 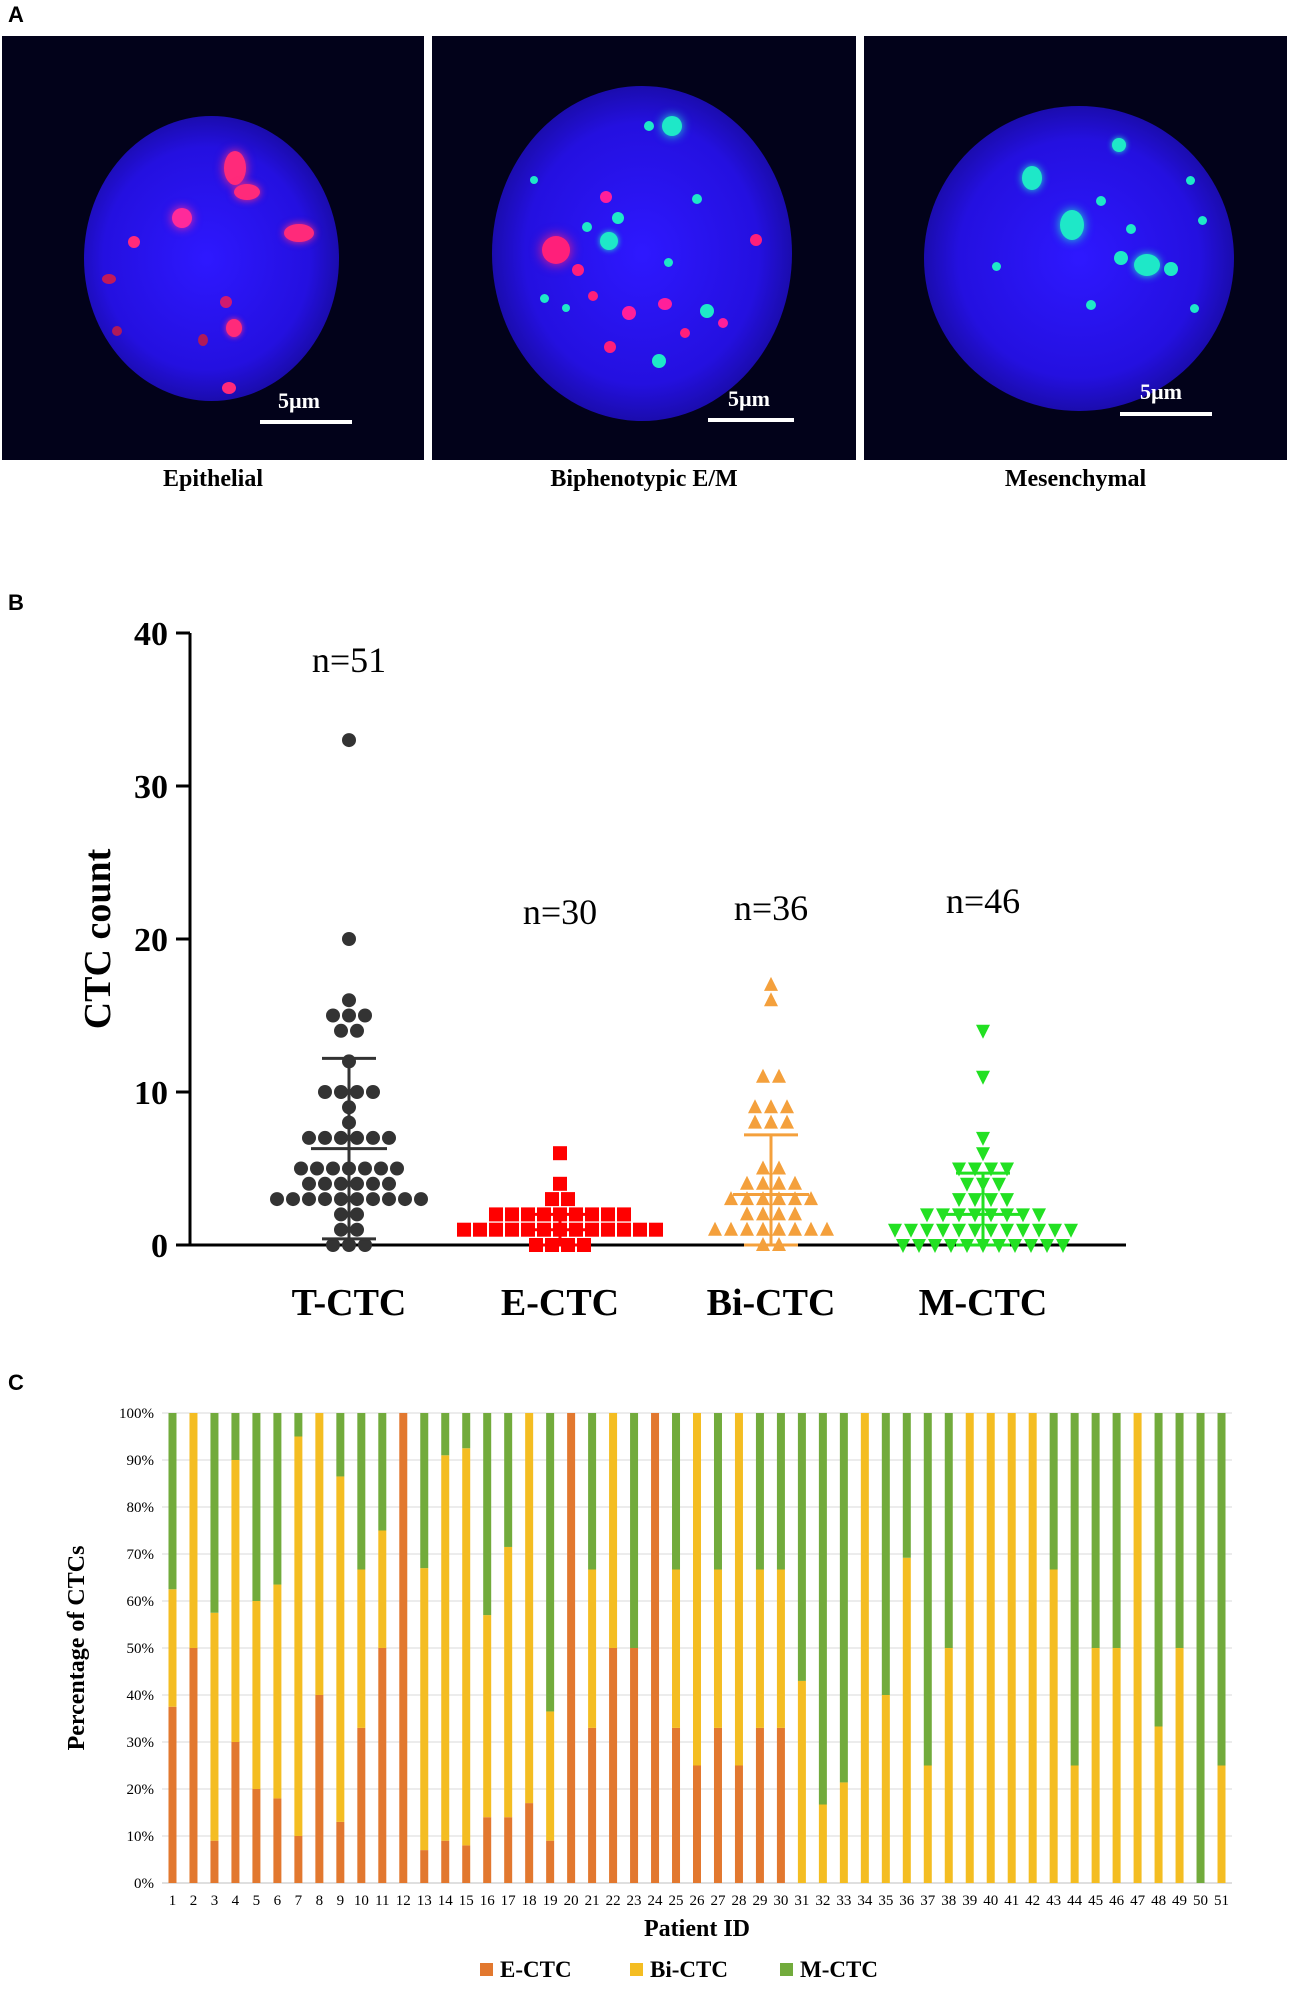 I want to click on y-tick-label: 0%, so click(x=144, y=1884).